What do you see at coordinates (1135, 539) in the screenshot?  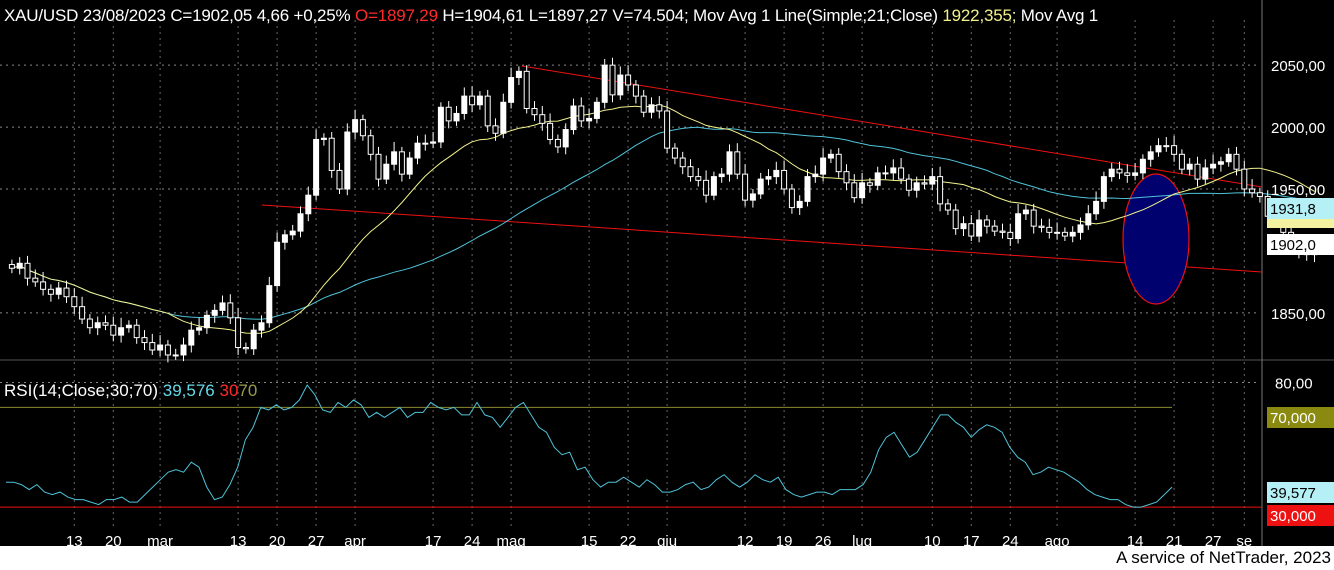 I see `time-tick-label: 14` at bounding box center [1135, 539].